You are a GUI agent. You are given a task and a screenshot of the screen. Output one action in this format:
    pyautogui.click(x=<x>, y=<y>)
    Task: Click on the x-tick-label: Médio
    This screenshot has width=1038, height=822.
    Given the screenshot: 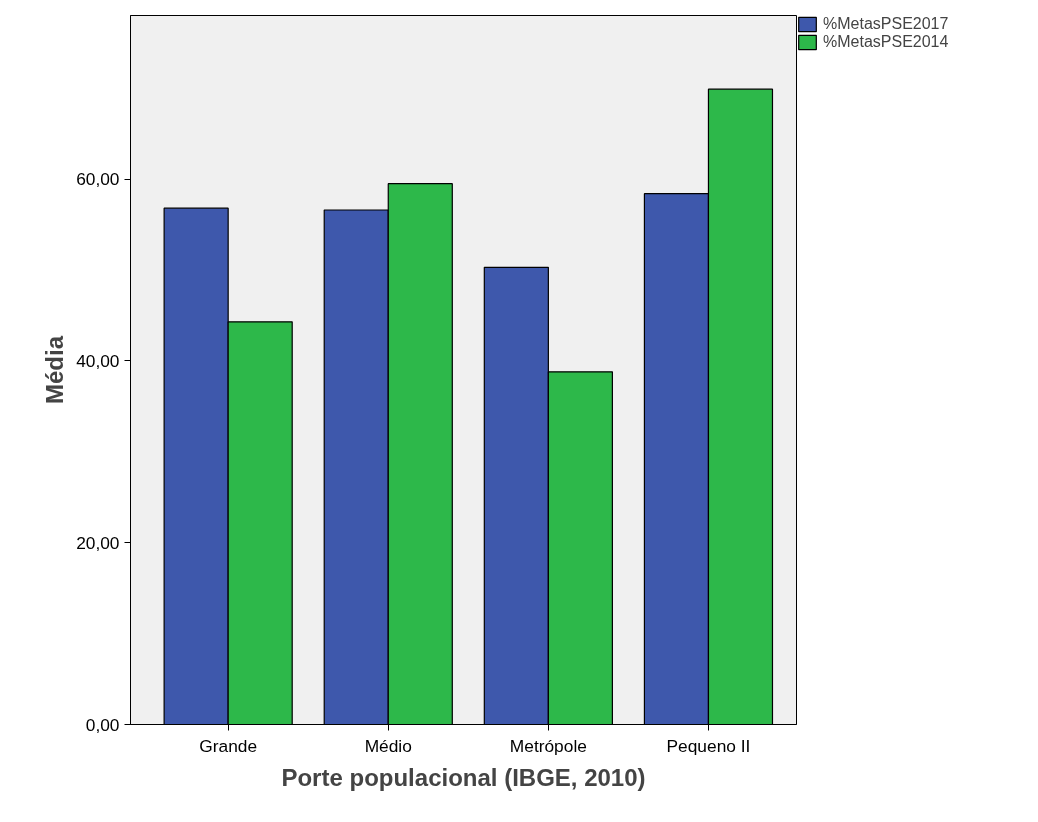 What is the action you would take?
    pyautogui.click(x=388, y=745)
    